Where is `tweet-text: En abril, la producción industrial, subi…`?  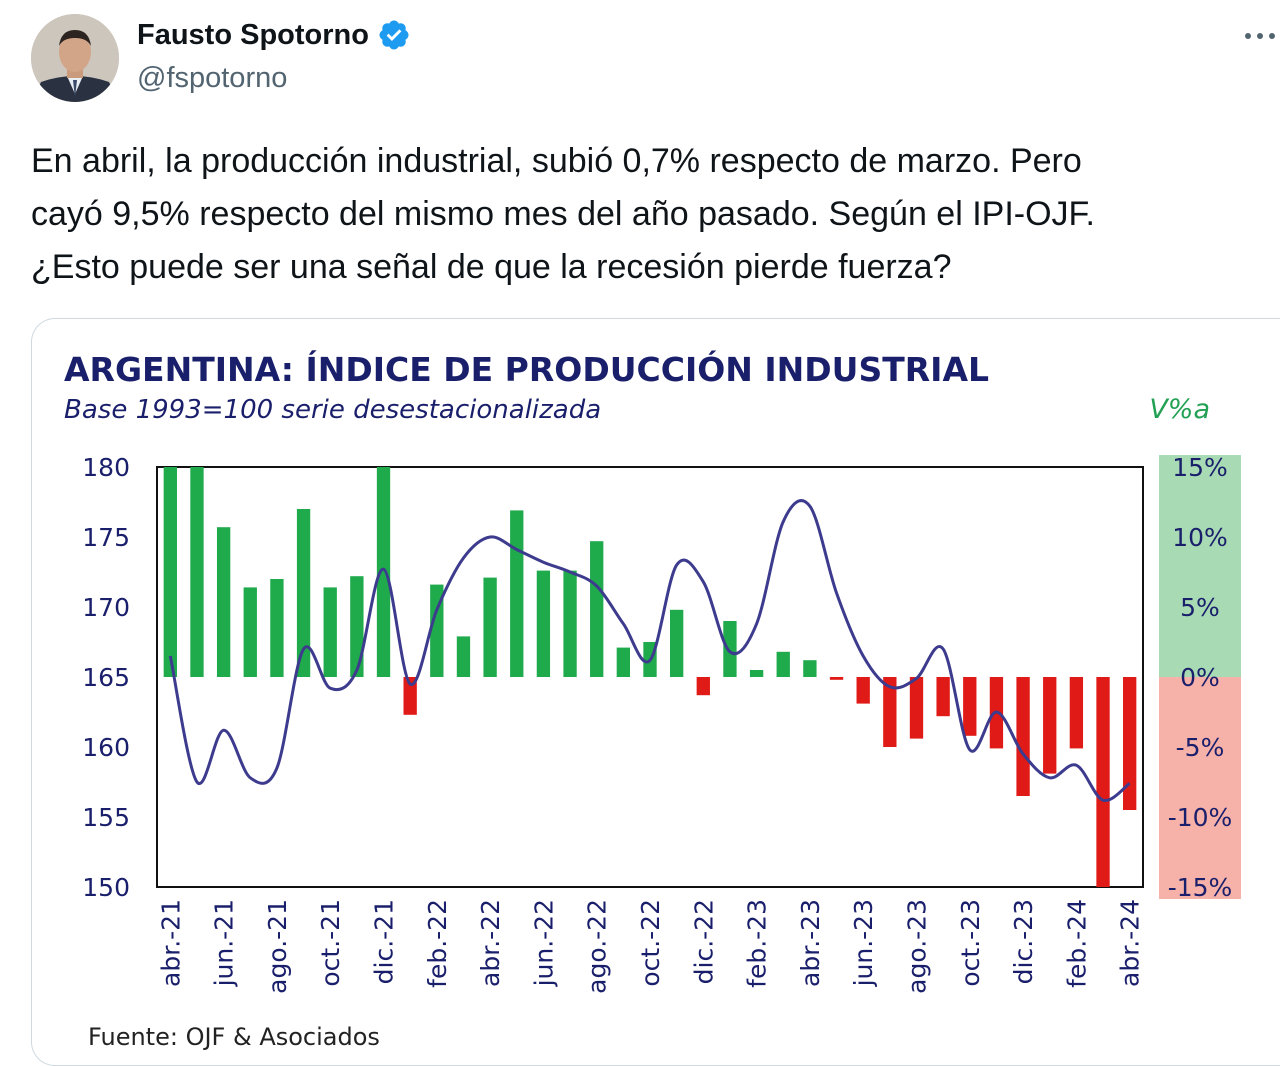 tweet-text: En abril, la producción industrial, subi… is located at coordinates (651, 214).